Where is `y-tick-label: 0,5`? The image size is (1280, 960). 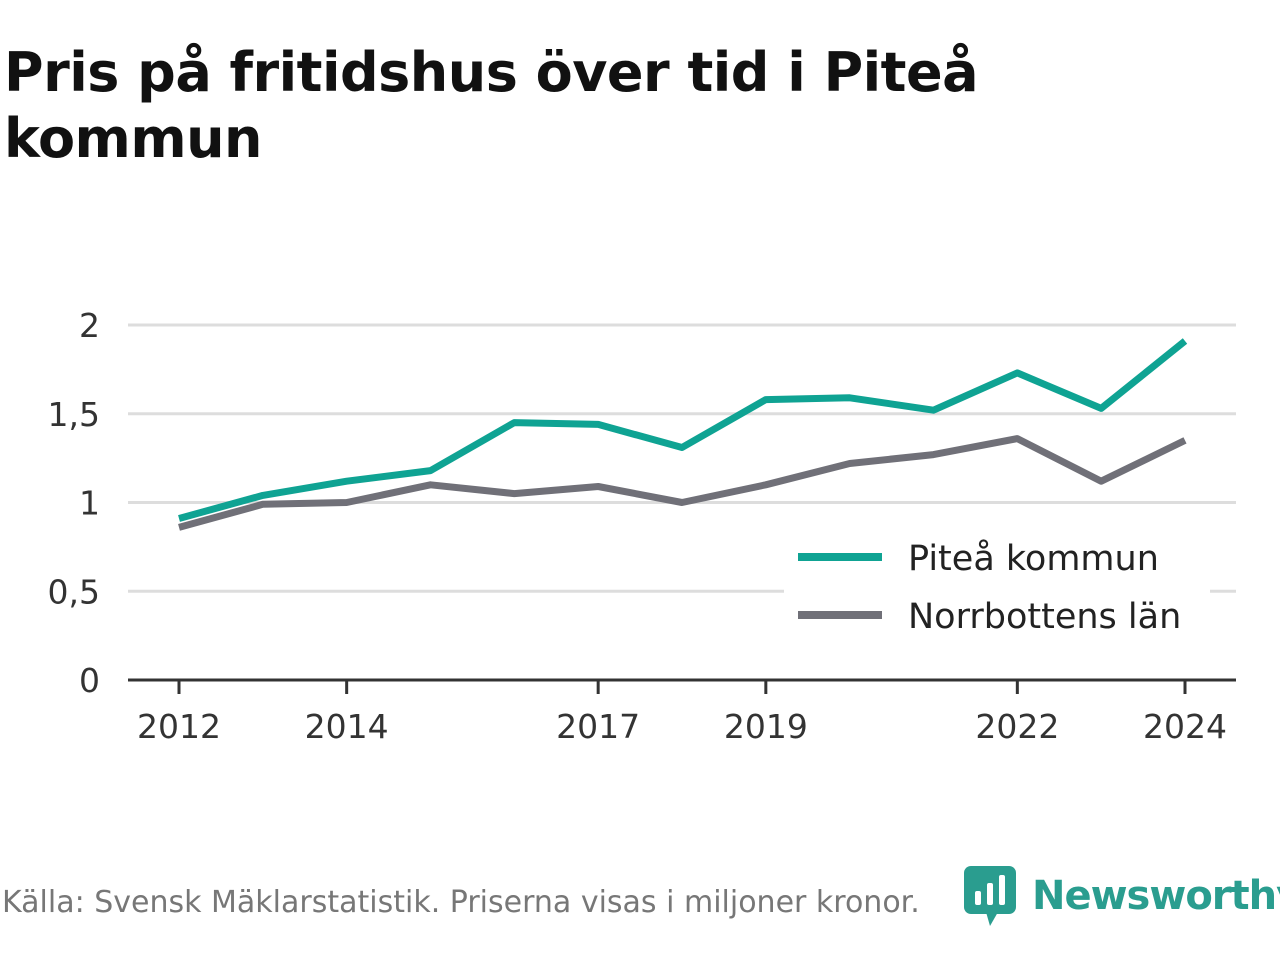 y-tick-label: 0,5 is located at coordinates (74, 591).